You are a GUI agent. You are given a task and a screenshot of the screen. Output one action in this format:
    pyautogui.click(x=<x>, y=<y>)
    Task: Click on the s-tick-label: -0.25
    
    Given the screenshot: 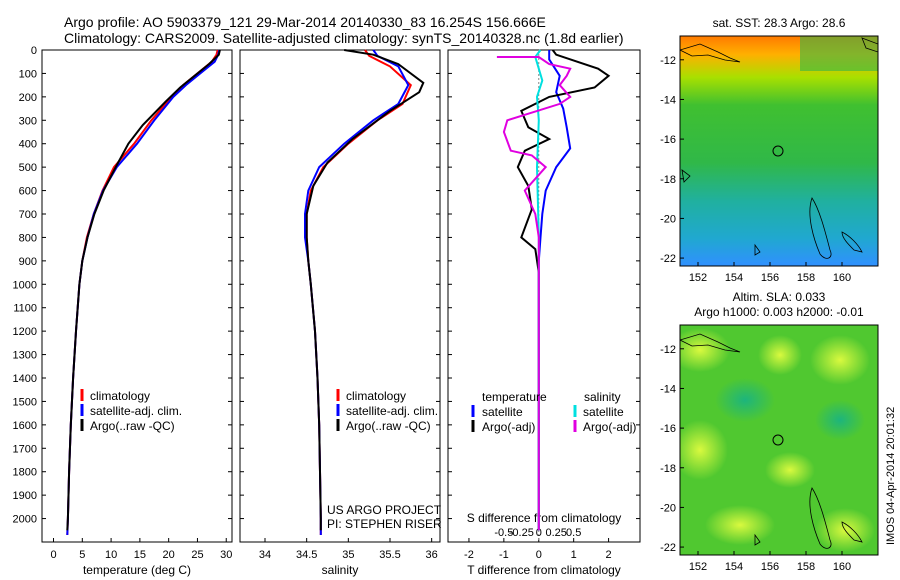 What is the action you would take?
    pyautogui.click(x=521, y=533)
    